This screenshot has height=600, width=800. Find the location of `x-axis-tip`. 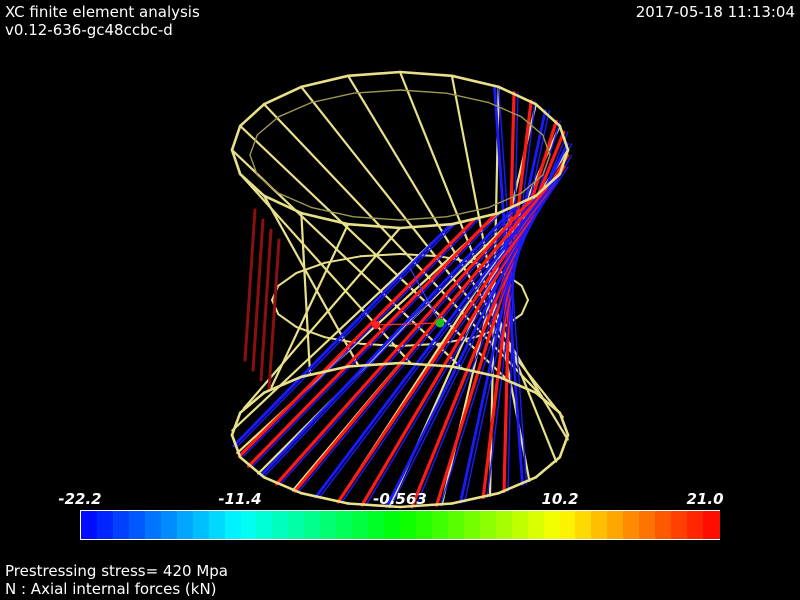

x-axis-tip is located at coordinates (376, 325).